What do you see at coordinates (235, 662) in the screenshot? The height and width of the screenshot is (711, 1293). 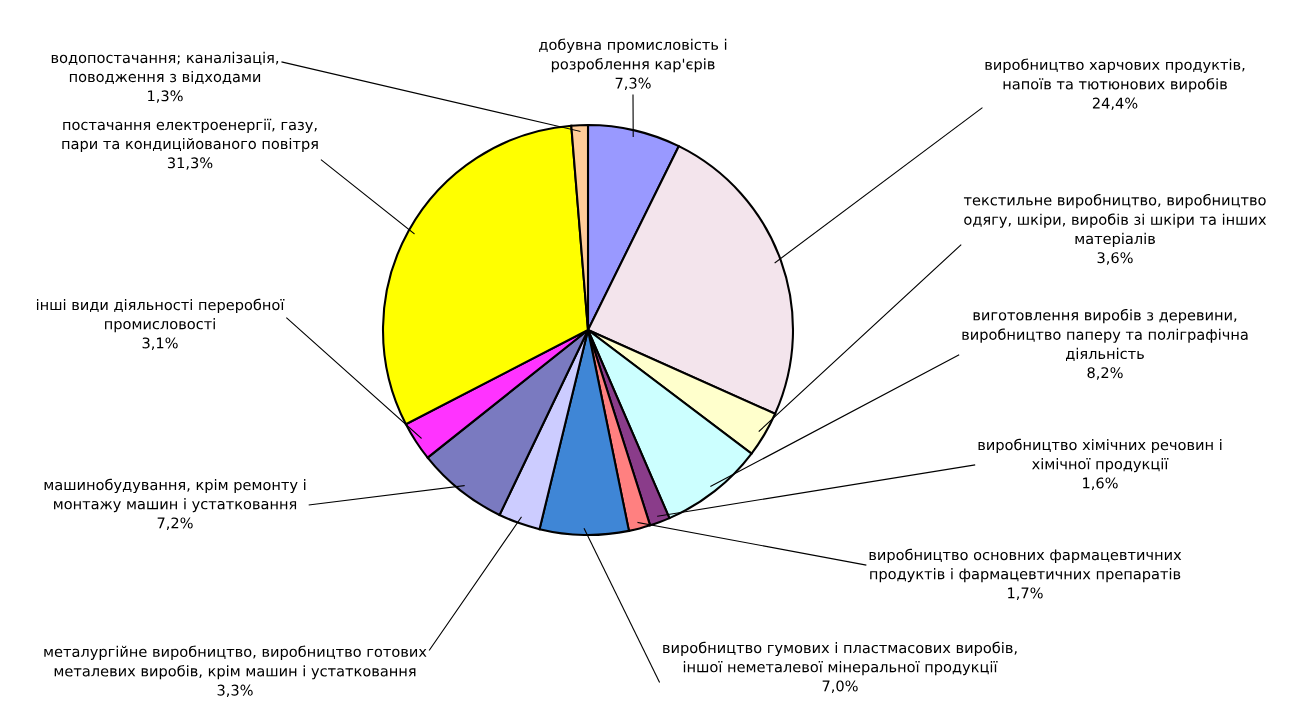 I see `slice-label: металургійне виробництво, виробництво готових металевих виробів, крім машин і устатковання` at bounding box center [235, 662].